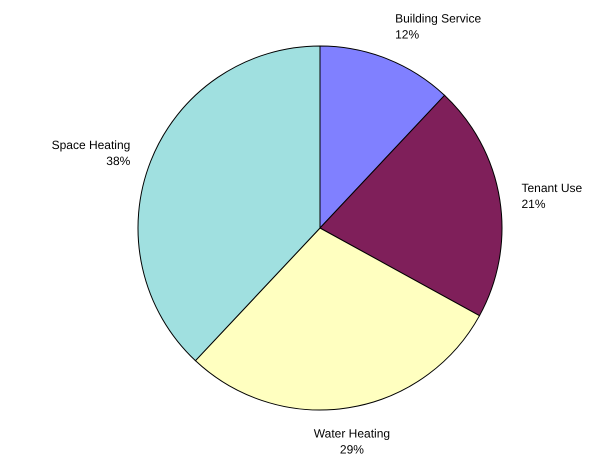 The height and width of the screenshot is (473, 612). What do you see at coordinates (352, 433) in the screenshot?
I see `slice-label: Water Heating` at bounding box center [352, 433].